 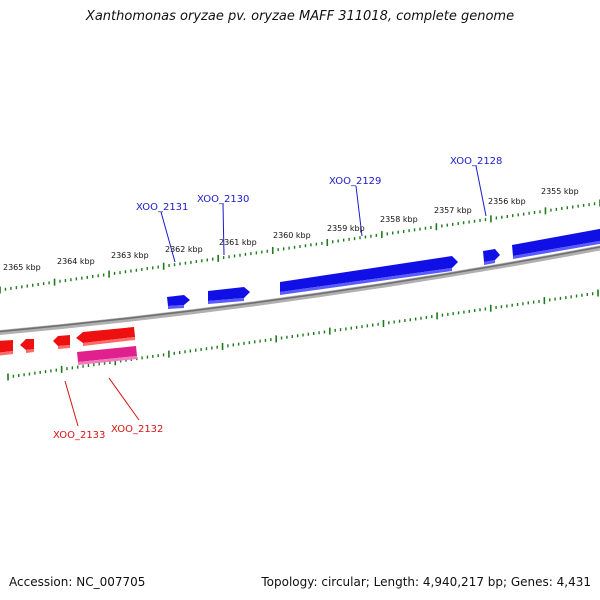 What do you see at coordinates (292, 235) in the screenshot?
I see `tick-label: 2360 kbp` at bounding box center [292, 235].